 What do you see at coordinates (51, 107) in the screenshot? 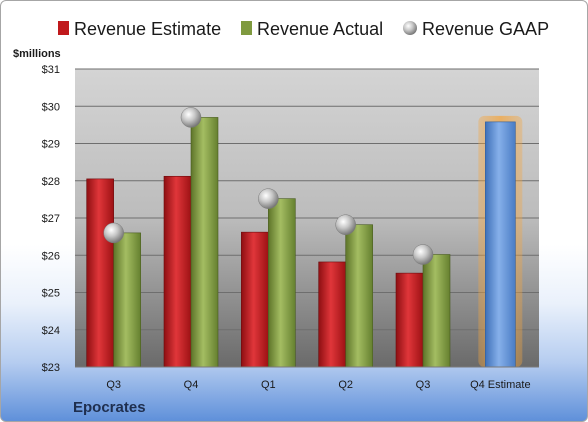
I see `y-tick-label: $30` at bounding box center [51, 107].